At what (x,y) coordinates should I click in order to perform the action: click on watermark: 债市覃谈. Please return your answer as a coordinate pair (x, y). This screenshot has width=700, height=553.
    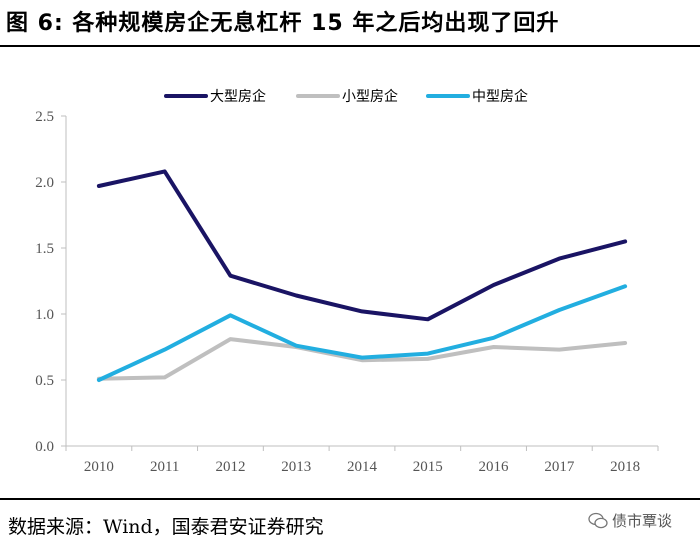
    Looking at the image, I should click on (630, 520).